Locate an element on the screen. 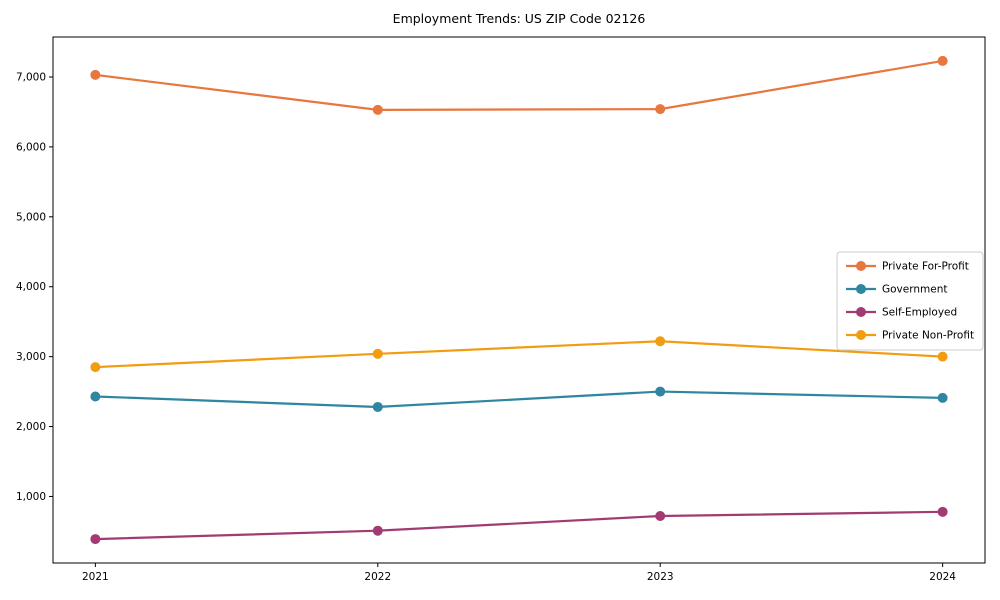 Image resolution: width=1000 pixels, height=600 pixels. legend-box is located at coordinates (910, 301).